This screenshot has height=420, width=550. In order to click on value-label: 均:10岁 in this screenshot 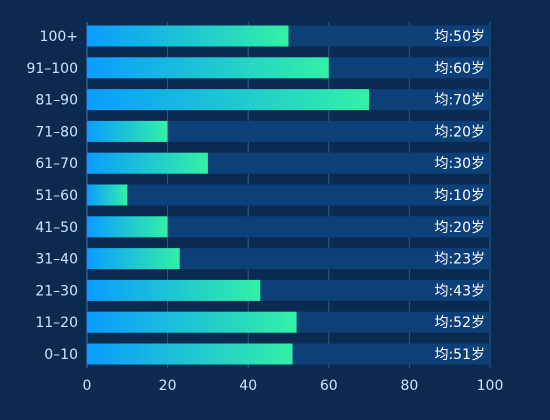, I will do `click(459, 196)`.